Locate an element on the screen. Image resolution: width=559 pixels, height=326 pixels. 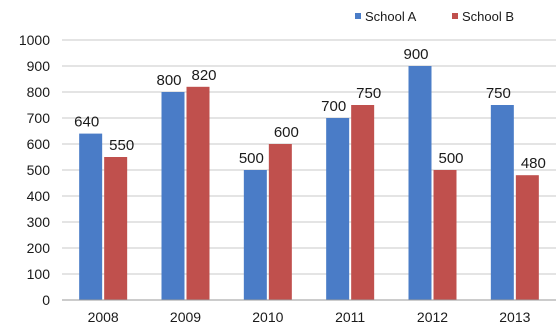
y-tick-label-800: 800 is located at coordinates (39, 92).